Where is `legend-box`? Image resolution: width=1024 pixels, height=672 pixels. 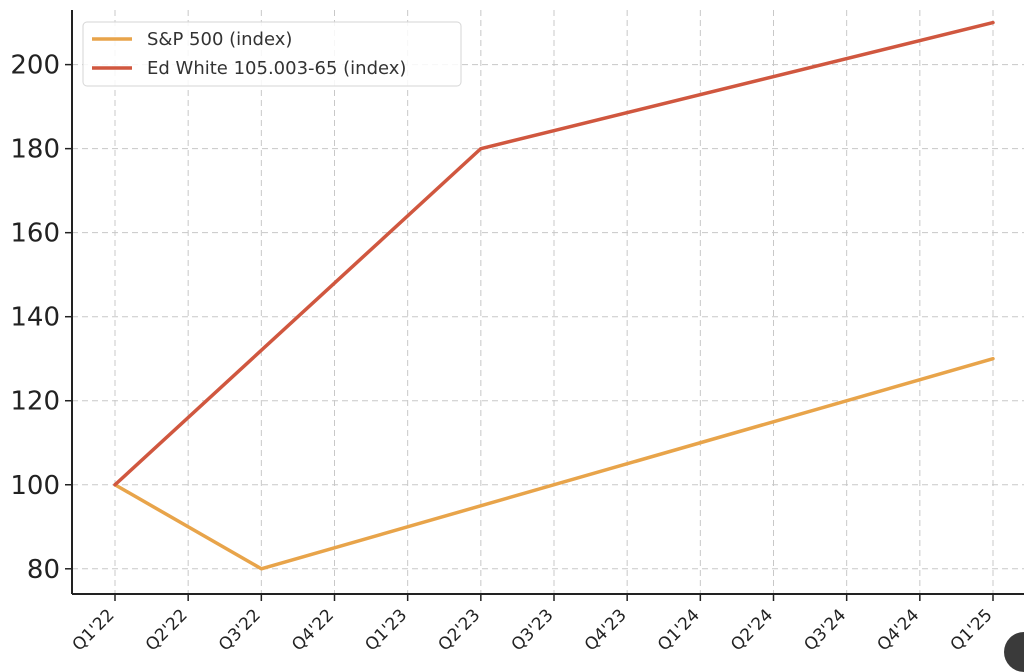
legend-box is located at coordinates (272, 54).